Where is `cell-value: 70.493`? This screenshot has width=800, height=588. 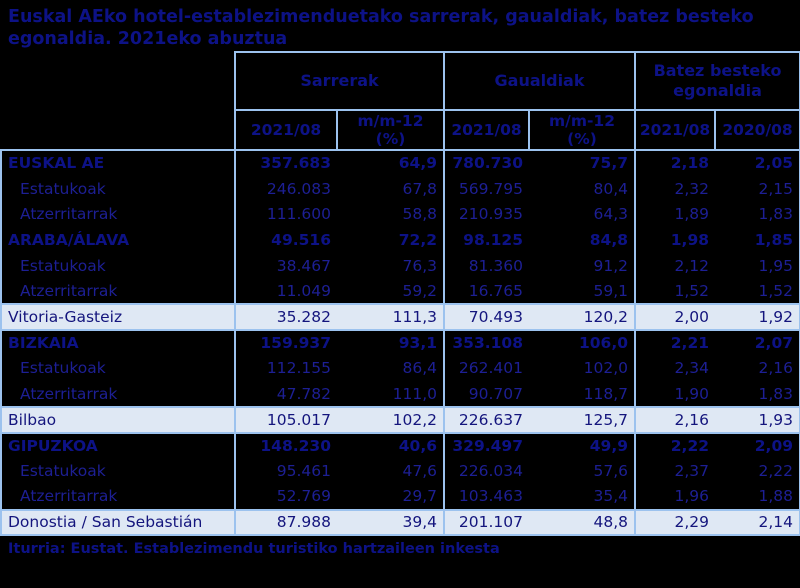
cell-value: 70.493 is located at coordinates (486, 317).